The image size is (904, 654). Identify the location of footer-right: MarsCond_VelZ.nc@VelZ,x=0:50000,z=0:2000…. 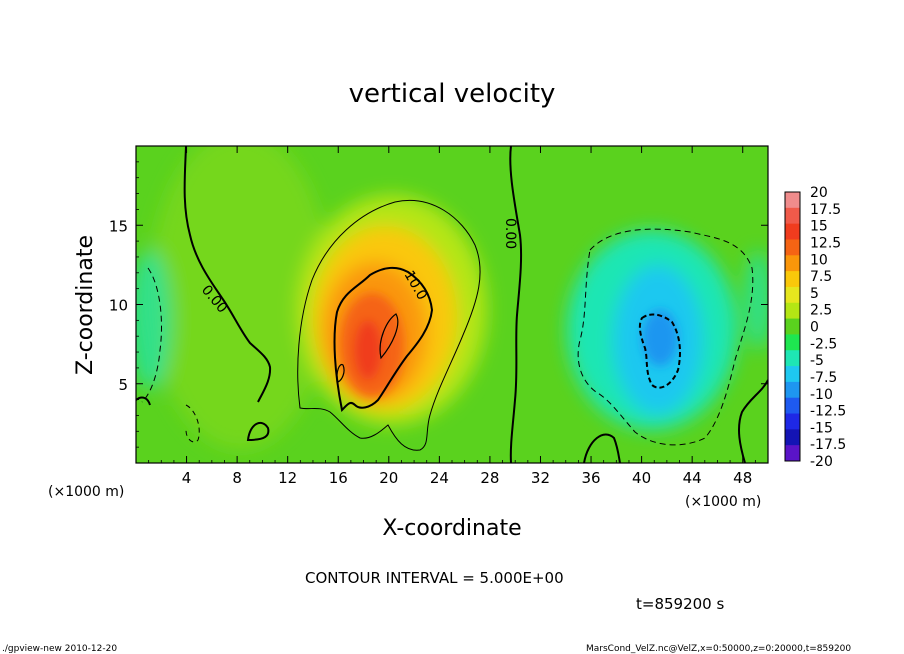
(718, 649).